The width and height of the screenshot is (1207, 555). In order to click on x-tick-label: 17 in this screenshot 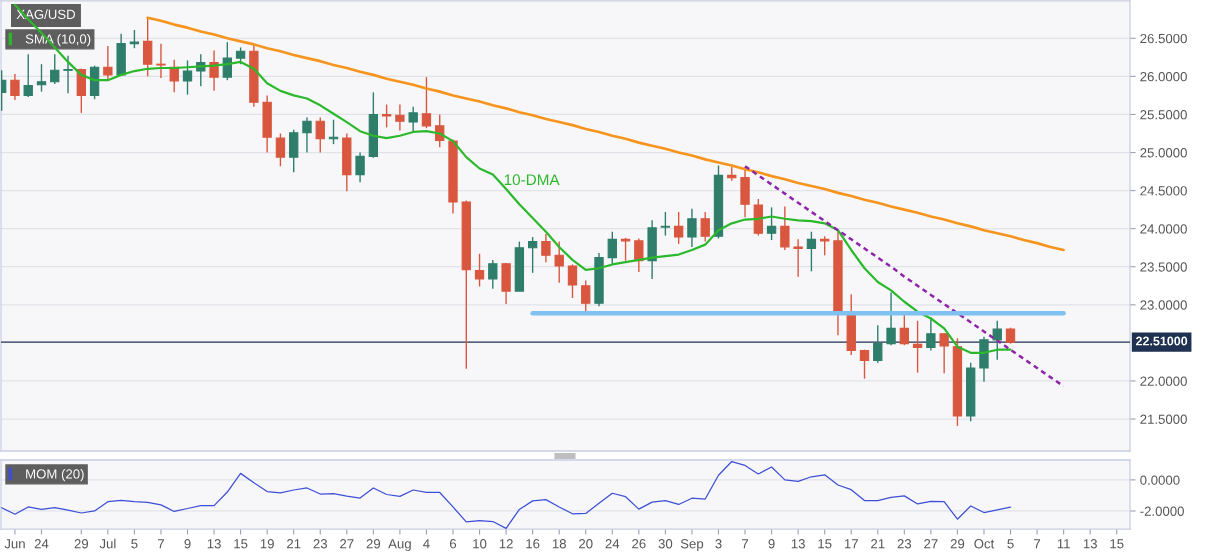, I will do `click(851, 544)`.